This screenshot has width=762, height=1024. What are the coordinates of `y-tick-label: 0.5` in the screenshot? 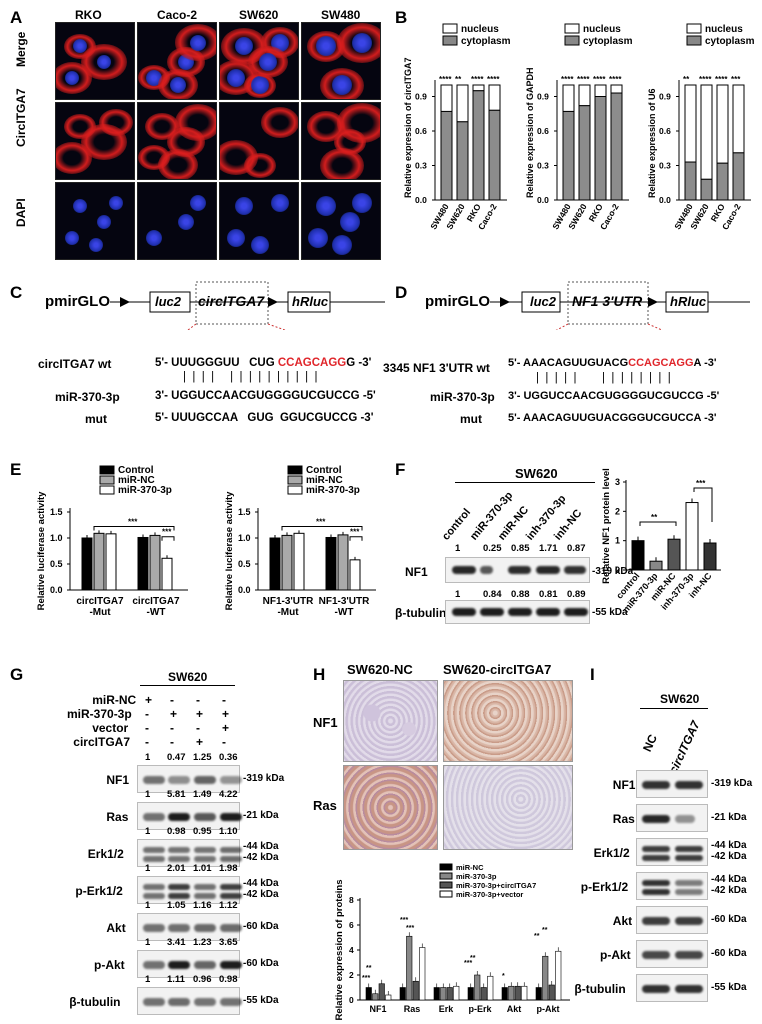 It's located at (56, 564).